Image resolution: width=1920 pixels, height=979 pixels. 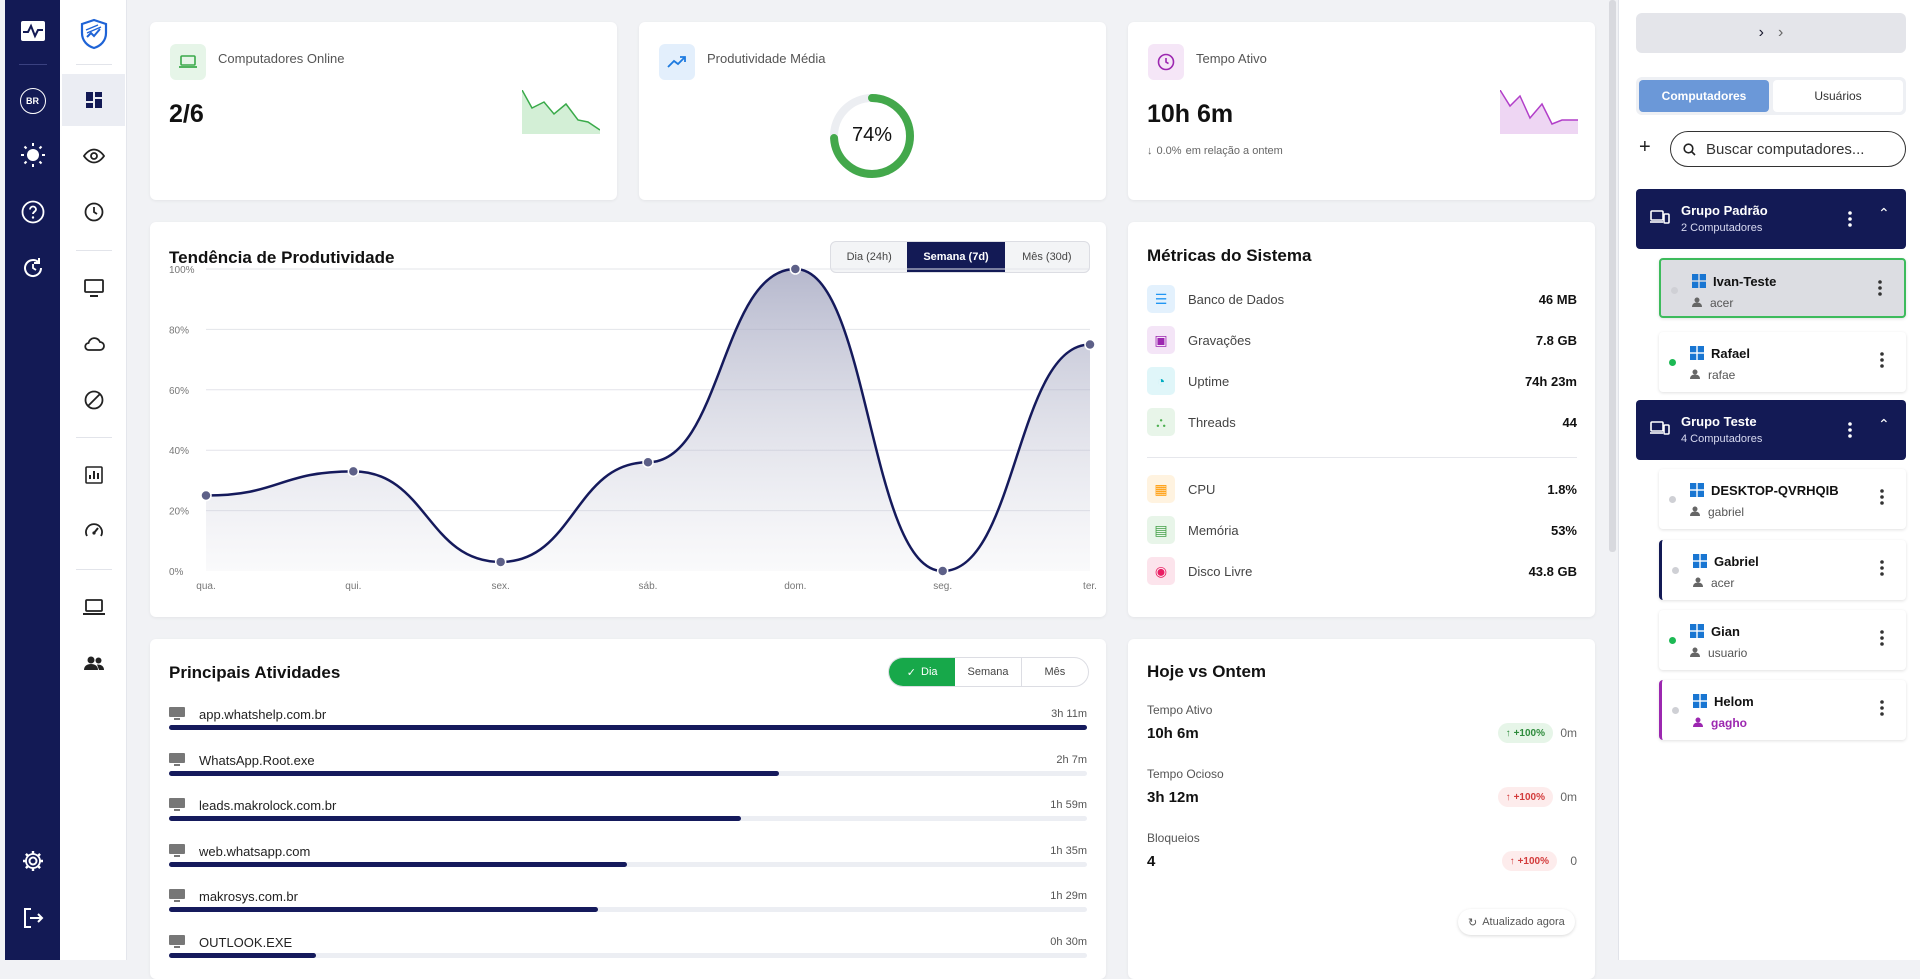 I want to click on y-tick-label: 60%, so click(x=179, y=391).